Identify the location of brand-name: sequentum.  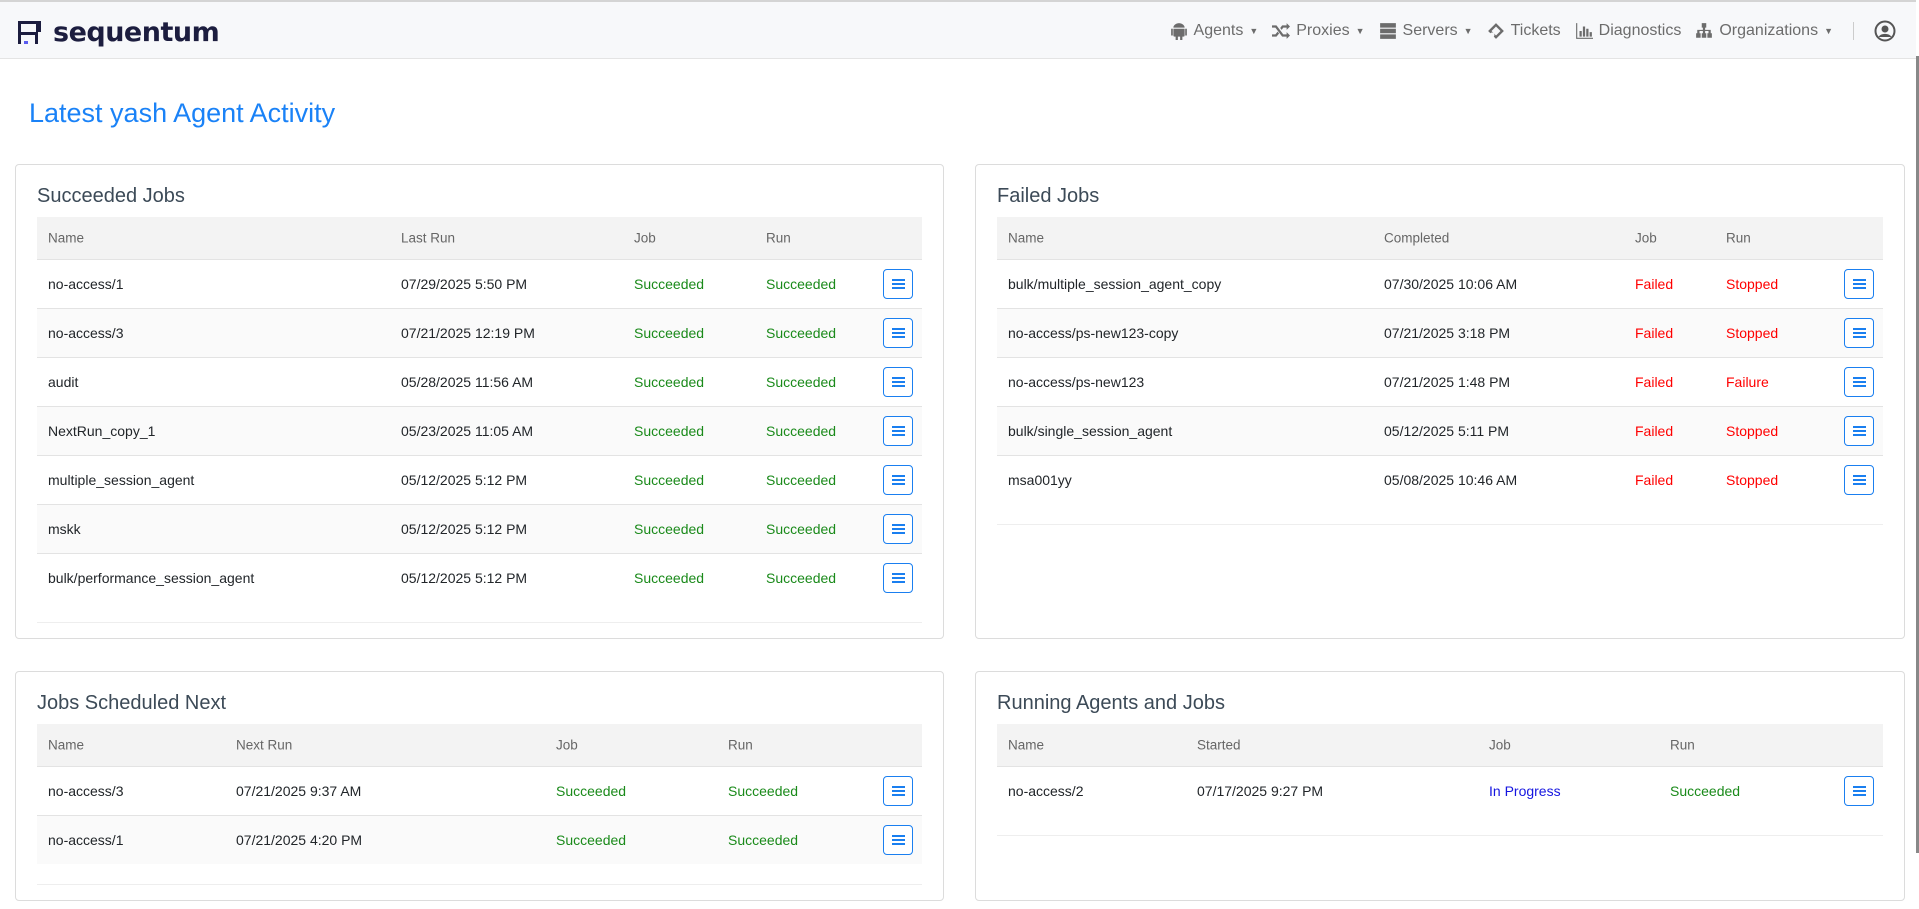
(136, 32).